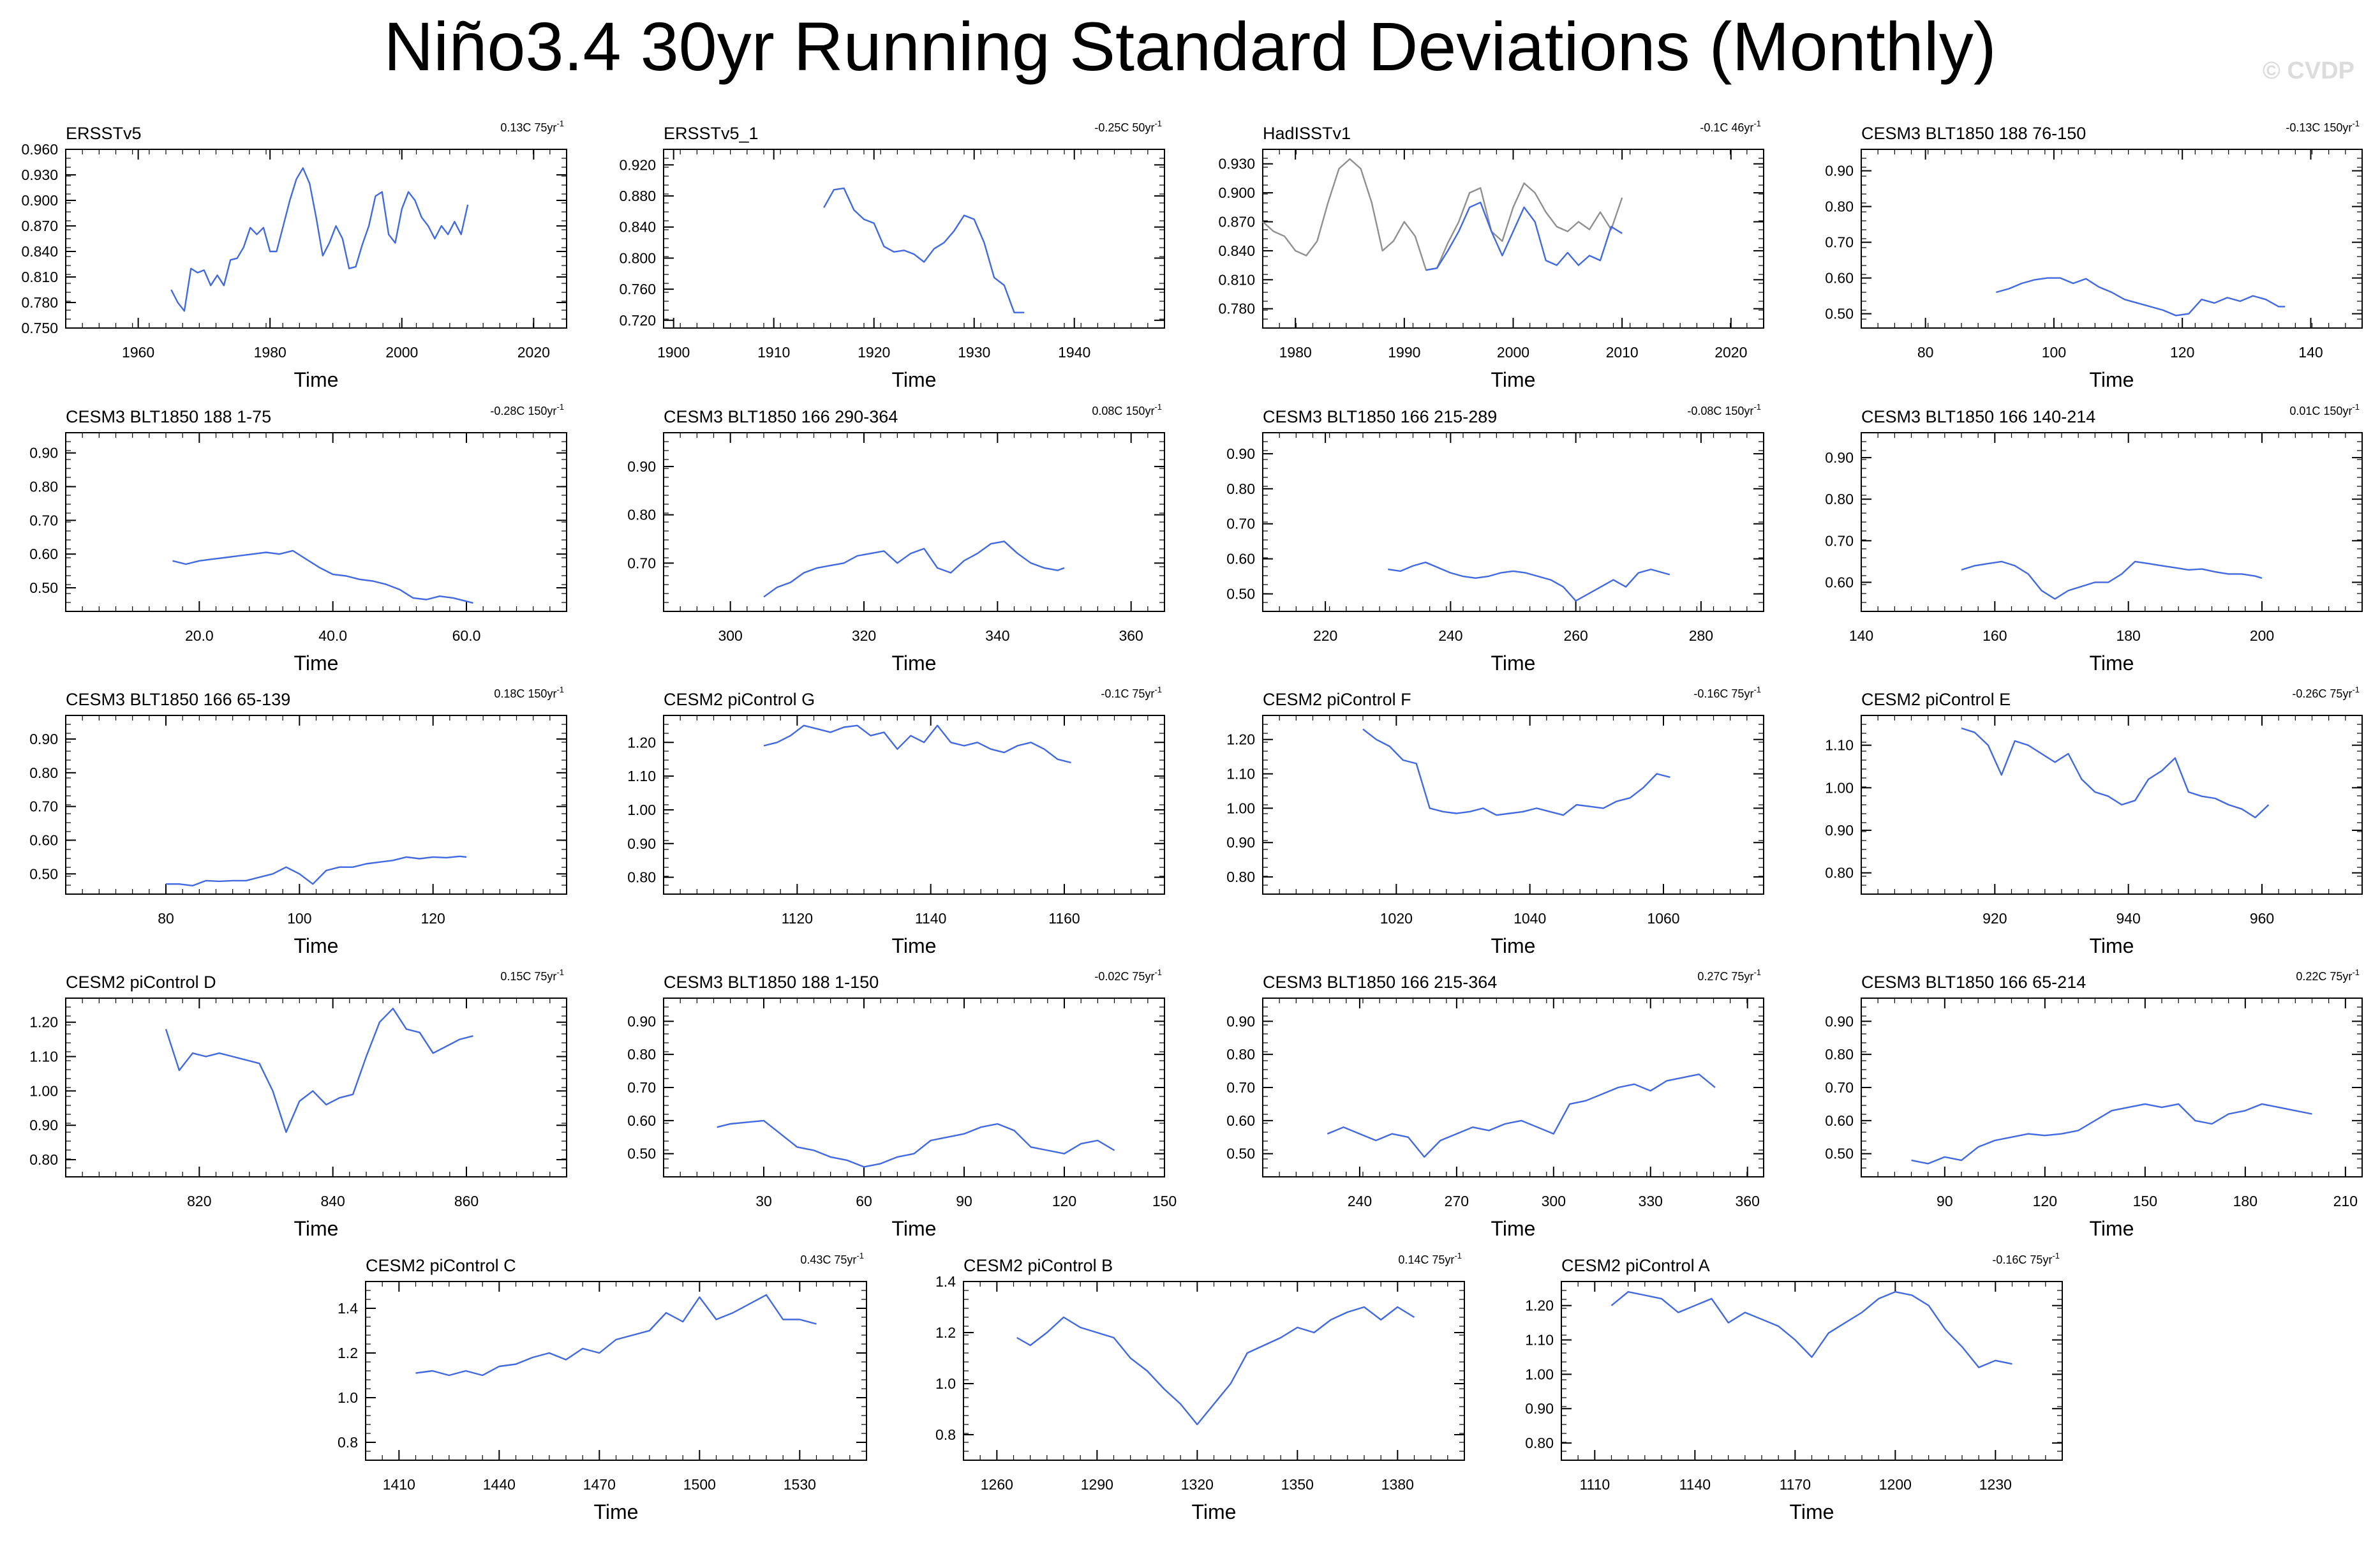 The height and width of the screenshot is (1547, 2380). Describe the element at coordinates (104, 134) in the screenshot. I see `panel-title: ERSSTv5` at that location.